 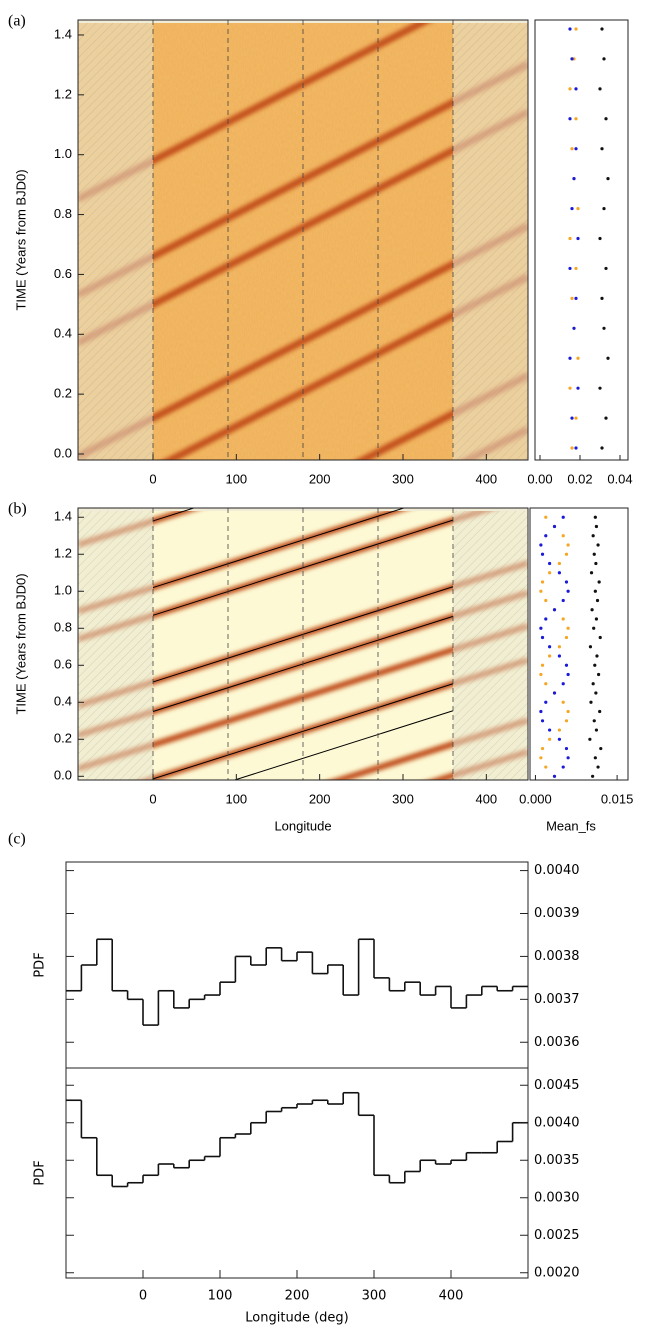 I want to click on x-tick-label: 0.04, so click(x=619, y=478).